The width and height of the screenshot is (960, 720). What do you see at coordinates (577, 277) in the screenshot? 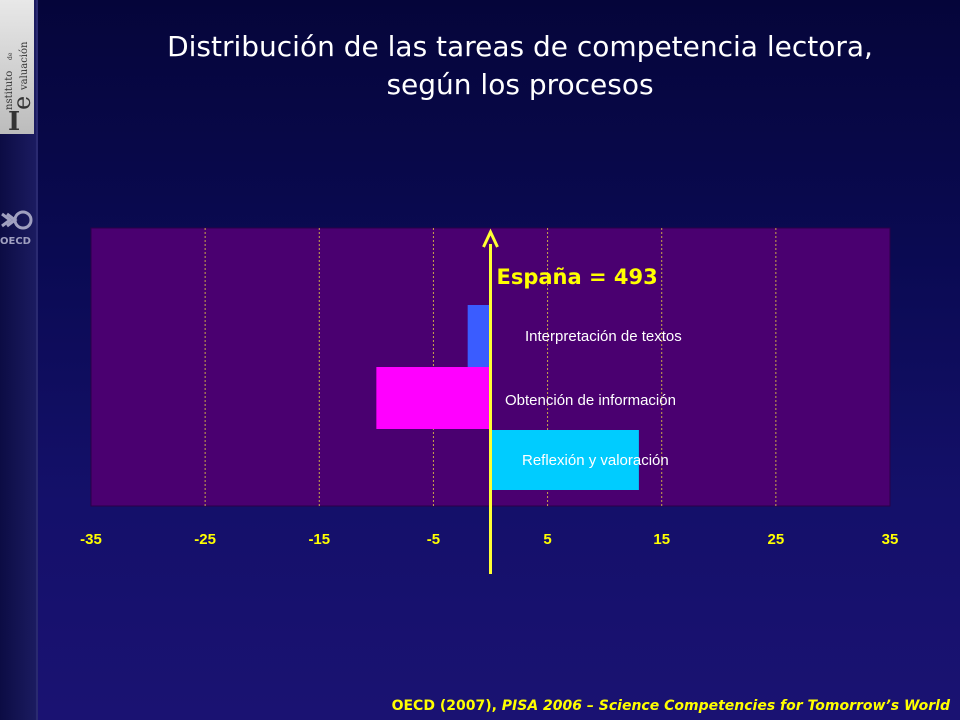
I see `reference-label: España = 493` at bounding box center [577, 277].